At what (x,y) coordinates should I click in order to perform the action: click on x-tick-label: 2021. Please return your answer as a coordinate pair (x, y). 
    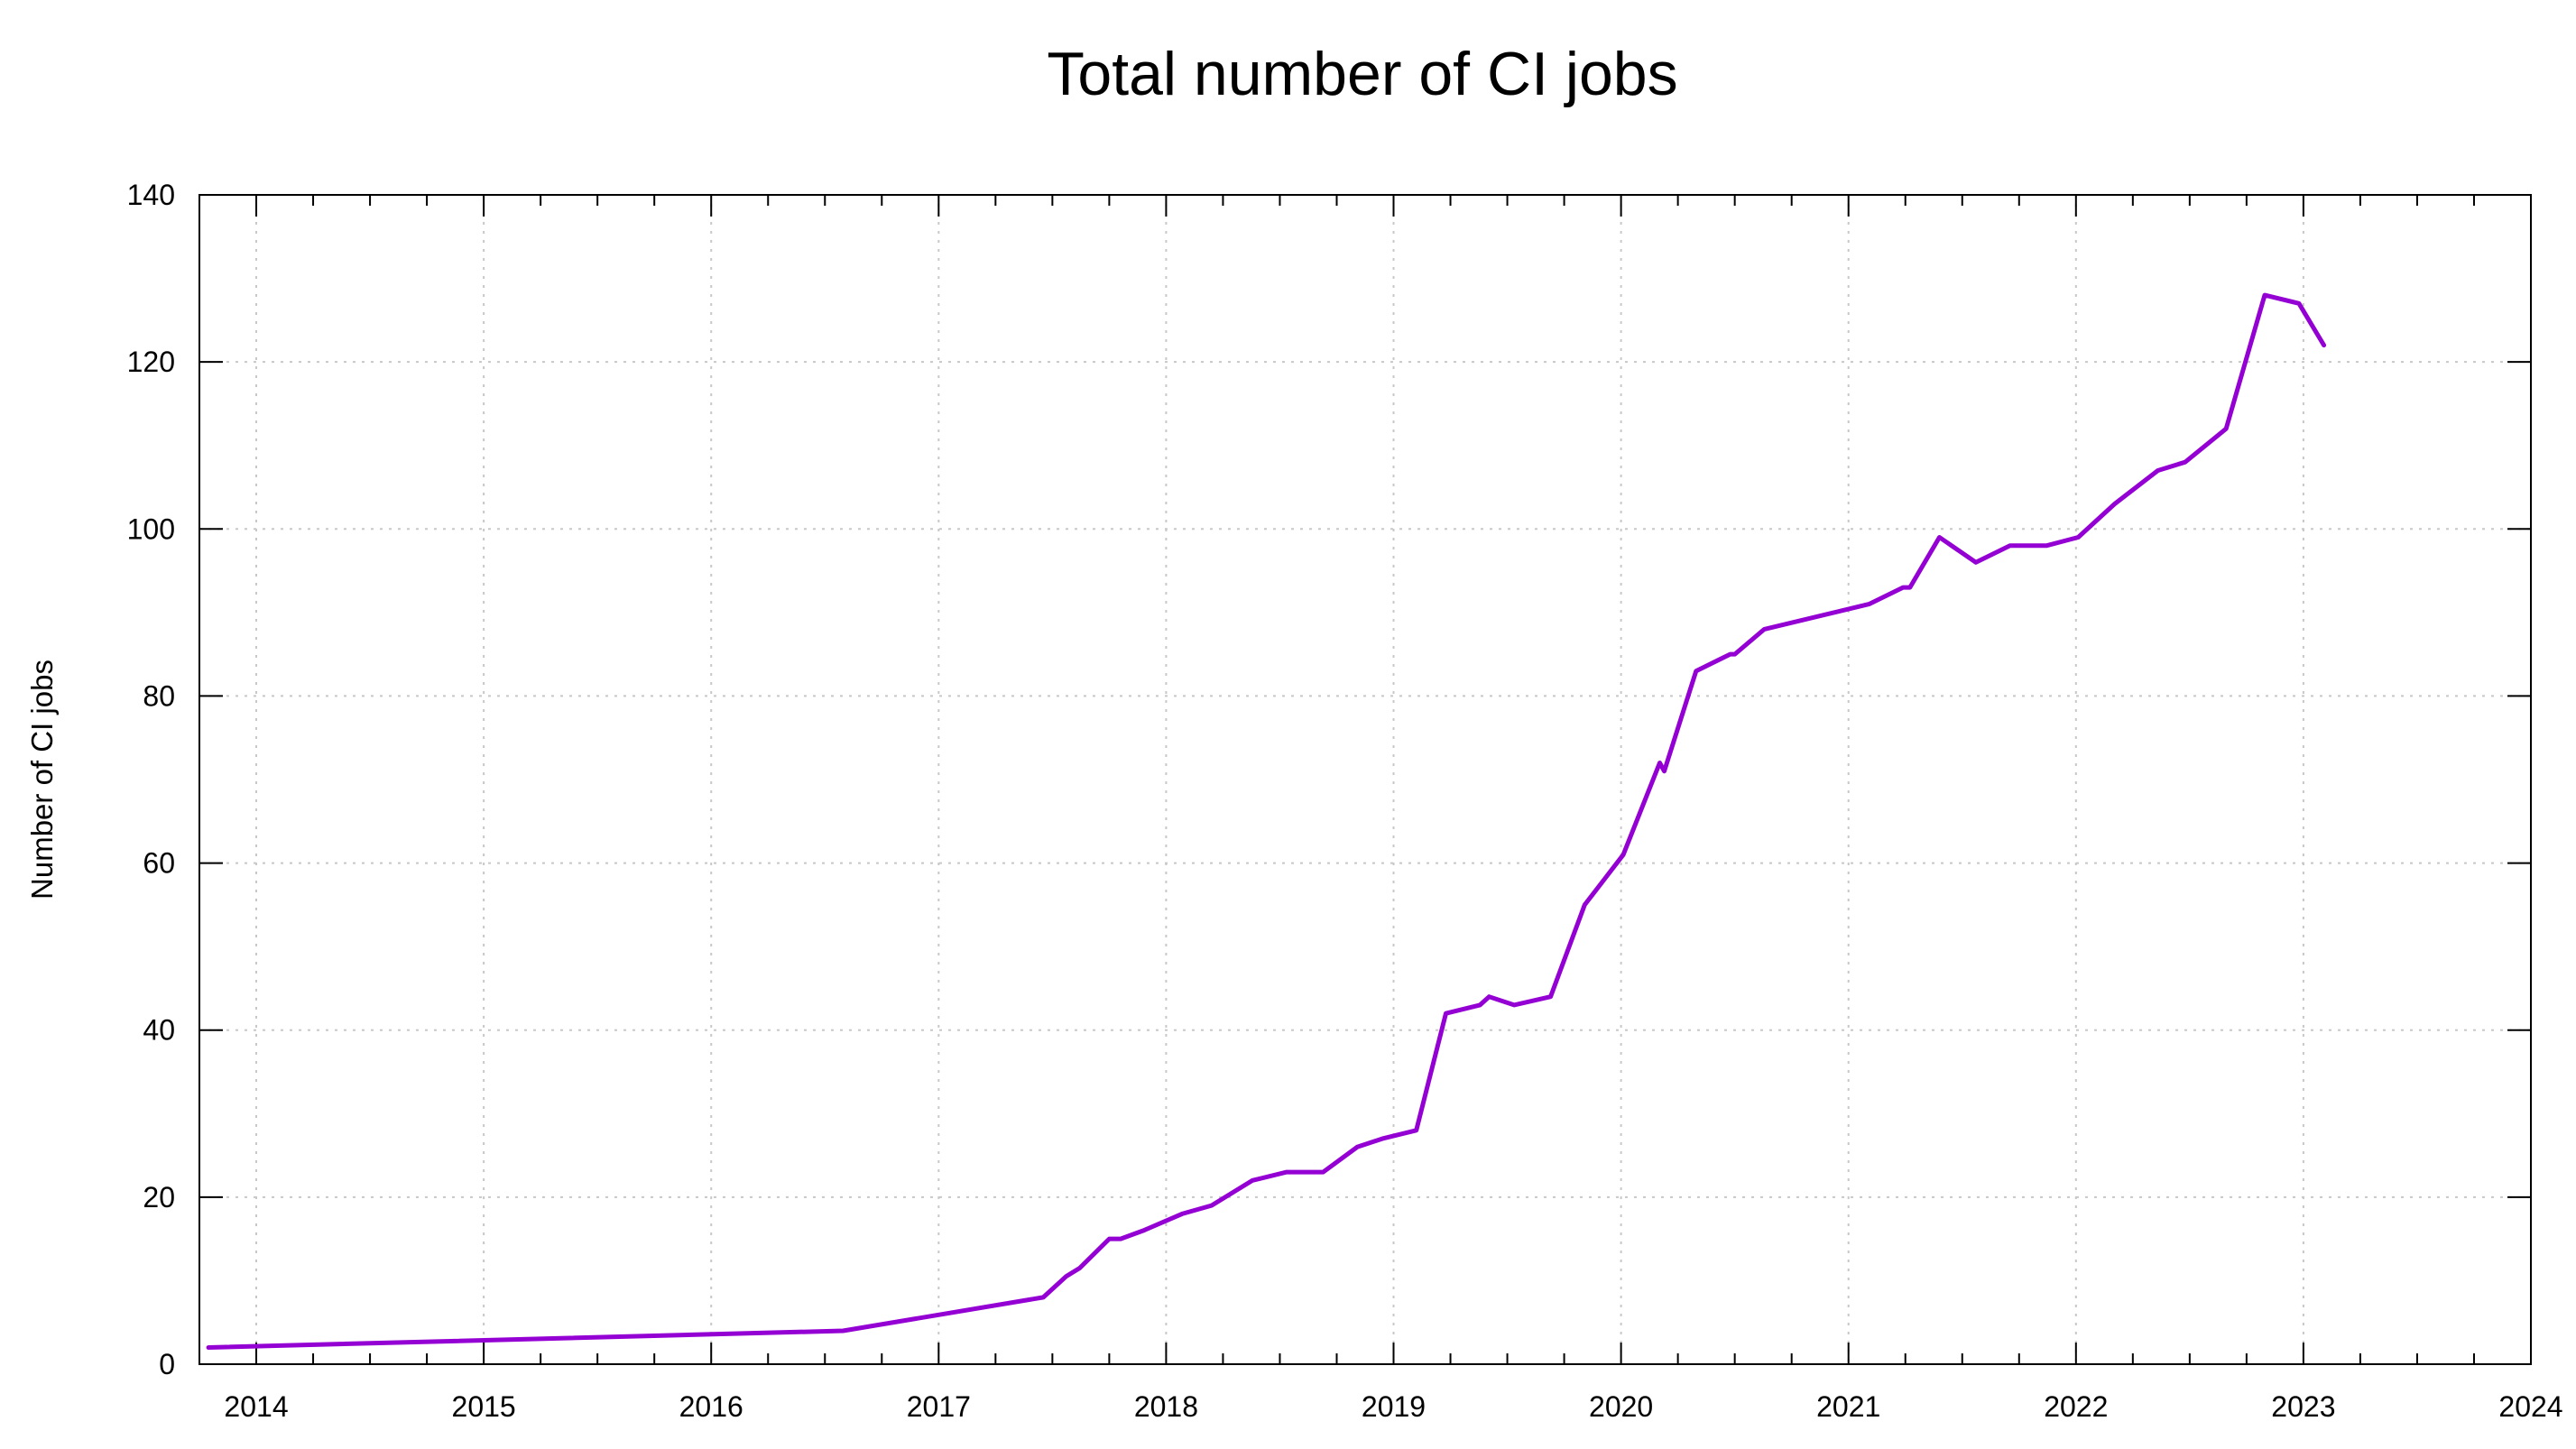
    Looking at the image, I should click on (1848, 1406).